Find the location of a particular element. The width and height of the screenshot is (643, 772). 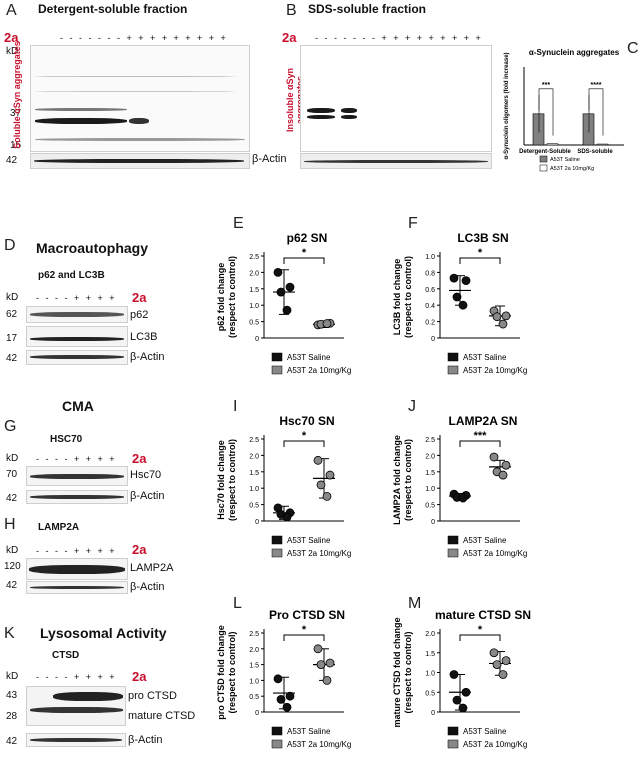

panel-k-kd: kD is located at coordinates (12, 676).